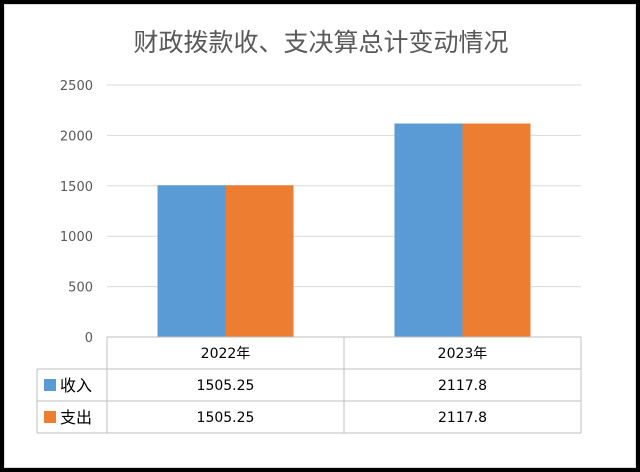 Image resolution: width=640 pixels, height=472 pixels. I want to click on chart-title: 财政拨款收、支决算总计变动情况, so click(320, 42).